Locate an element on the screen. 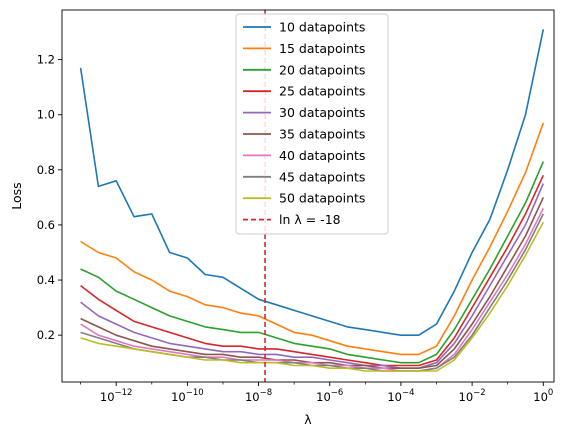 This screenshot has width=567, height=437. x-tick-label: 10⁻⁴ is located at coordinates (400, 396).